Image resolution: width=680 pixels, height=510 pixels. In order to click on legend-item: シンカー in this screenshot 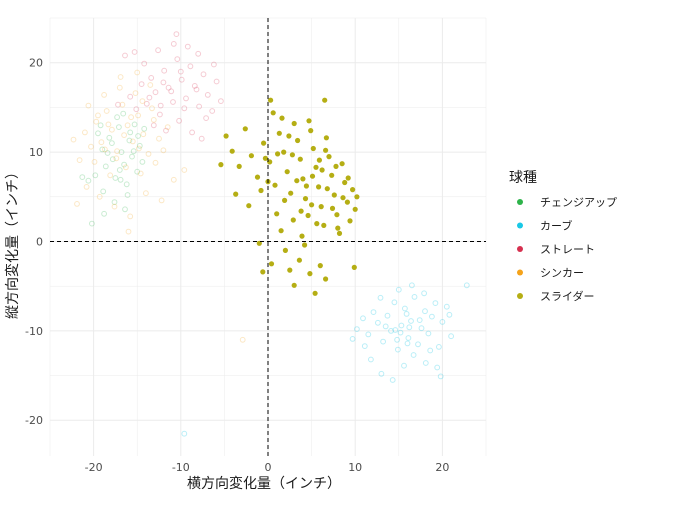, I will do `click(550, 273)`.